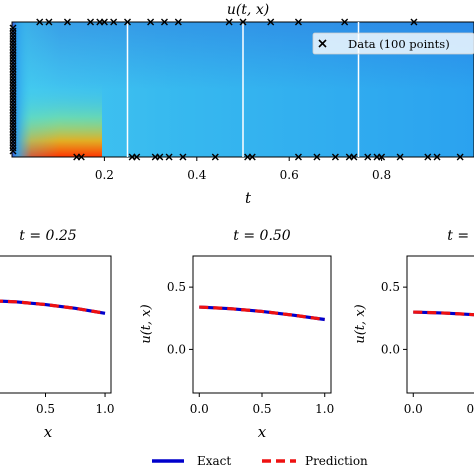 The image size is (474, 474). What do you see at coordinates (48, 236) in the screenshot?
I see `panel-title: t = 0.25` at bounding box center [48, 236].